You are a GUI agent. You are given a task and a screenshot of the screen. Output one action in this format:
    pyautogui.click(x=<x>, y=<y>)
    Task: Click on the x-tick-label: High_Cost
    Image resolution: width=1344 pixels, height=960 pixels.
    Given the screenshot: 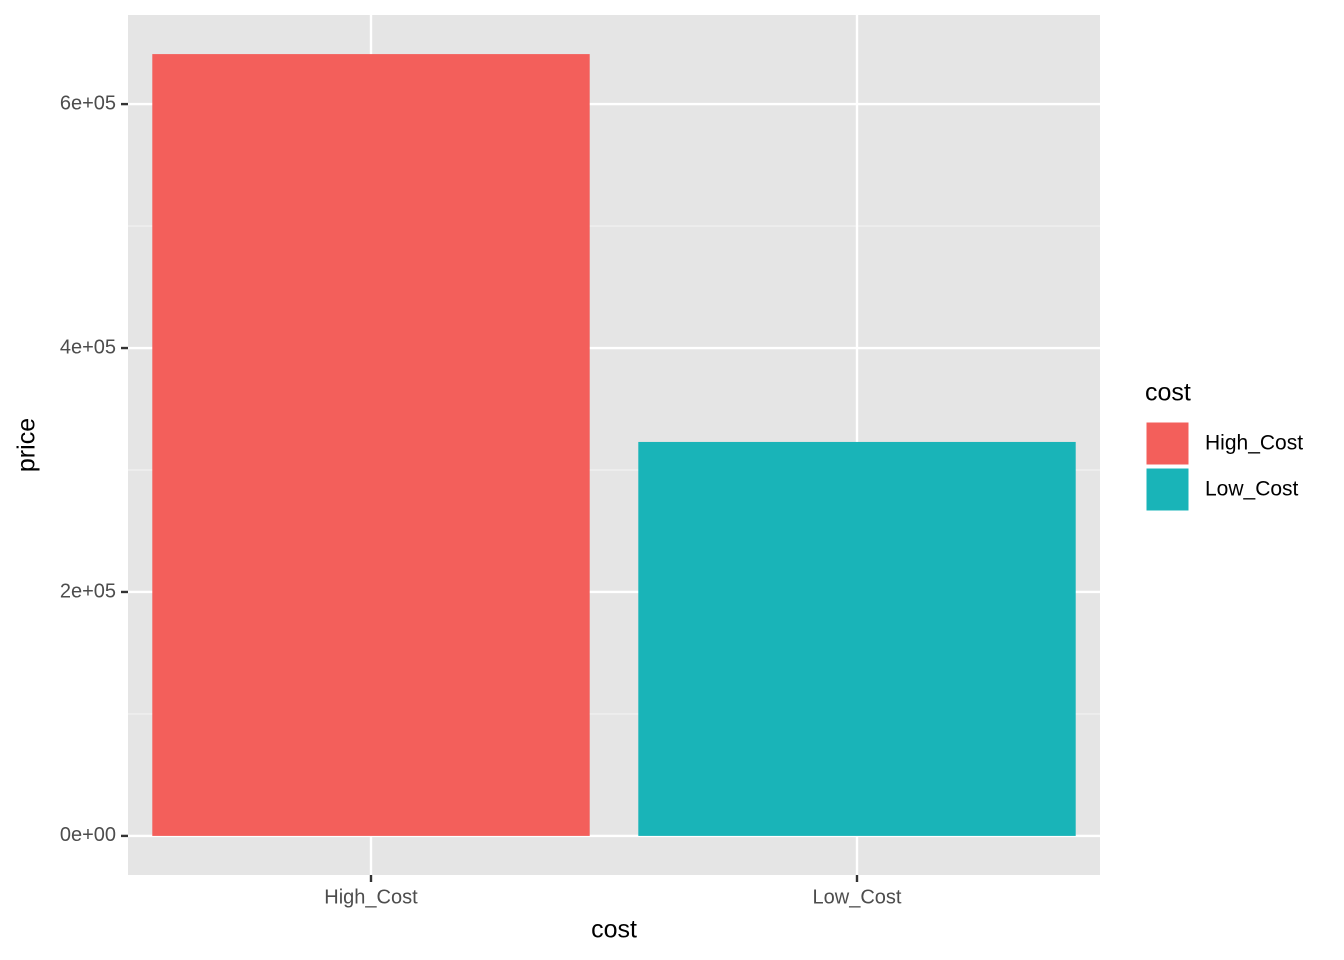 What is the action you would take?
    pyautogui.click(x=371, y=897)
    